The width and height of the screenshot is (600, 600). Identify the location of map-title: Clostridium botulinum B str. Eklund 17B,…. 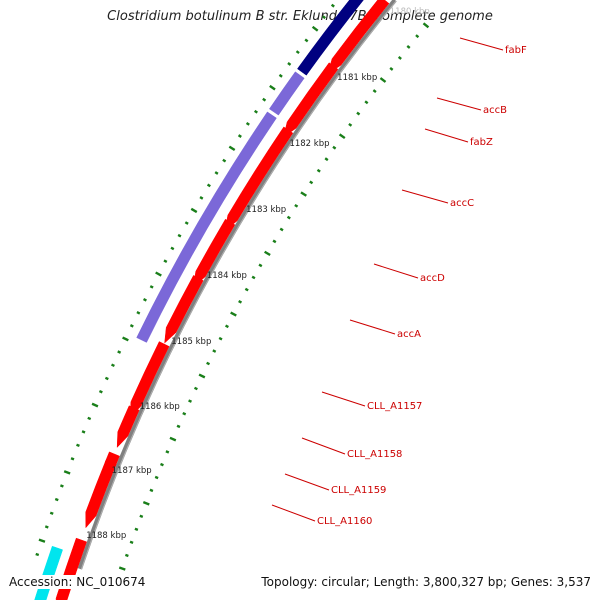
(300, 16).